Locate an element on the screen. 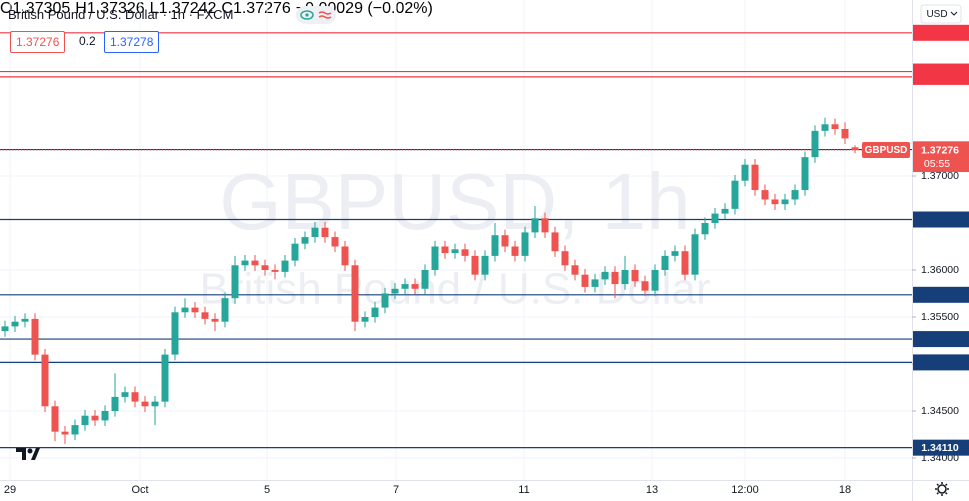 The image size is (969, 501). x-tick-label: 29 is located at coordinates (10, 490).